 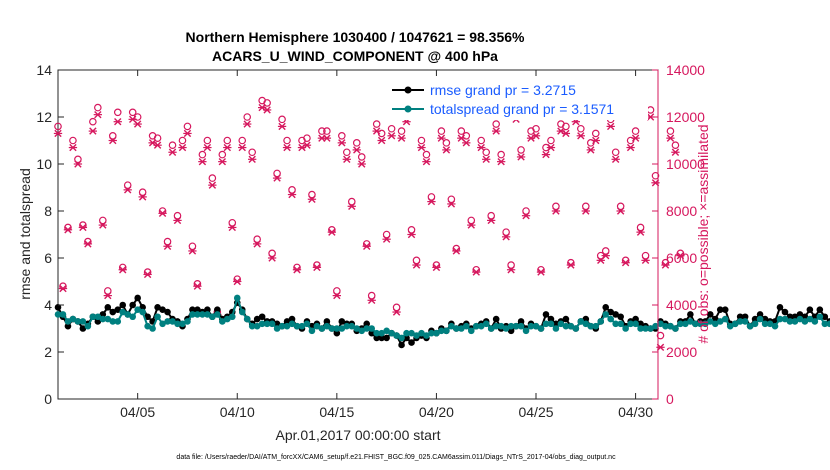 What do you see at coordinates (25, 234) in the screenshot?
I see `y-axis-label-left: rmse and totalspread` at bounding box center [25, 234].